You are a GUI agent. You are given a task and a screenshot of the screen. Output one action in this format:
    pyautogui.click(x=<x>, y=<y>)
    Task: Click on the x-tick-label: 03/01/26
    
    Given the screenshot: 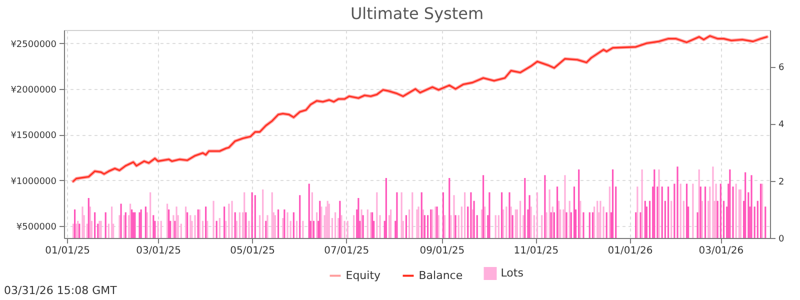 What is the action you would take?
    pyautogui.click(x=721, y=251)
    